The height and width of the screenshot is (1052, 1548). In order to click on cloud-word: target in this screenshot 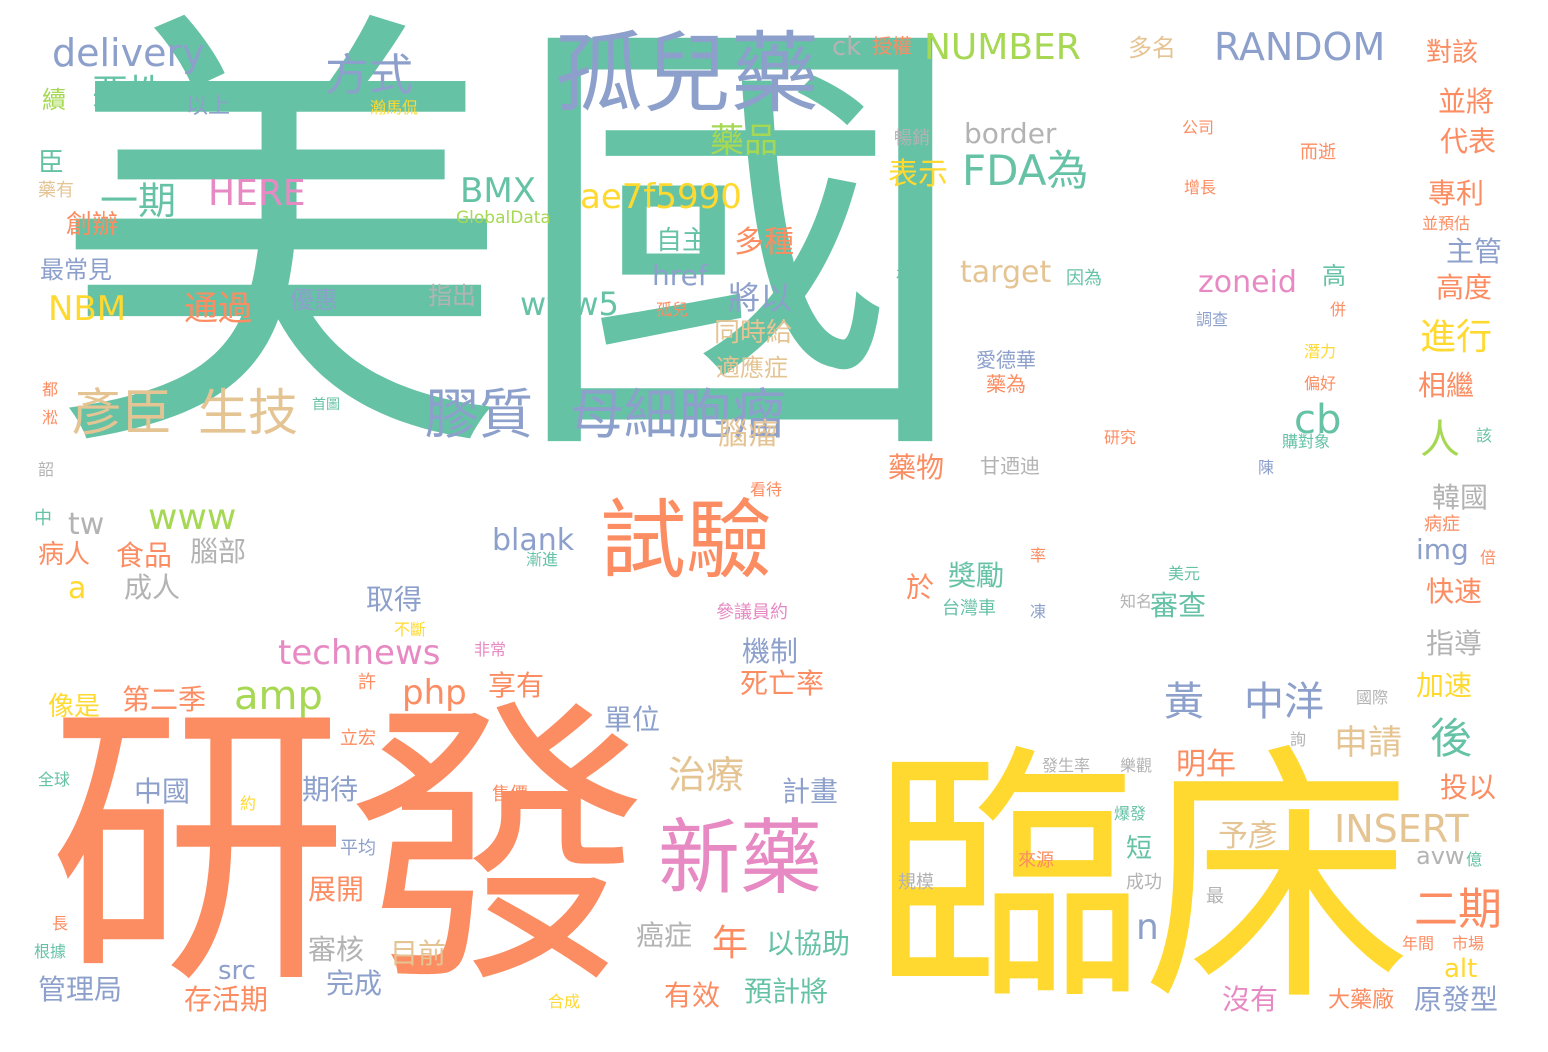, I will do `click(1006, 272)`.